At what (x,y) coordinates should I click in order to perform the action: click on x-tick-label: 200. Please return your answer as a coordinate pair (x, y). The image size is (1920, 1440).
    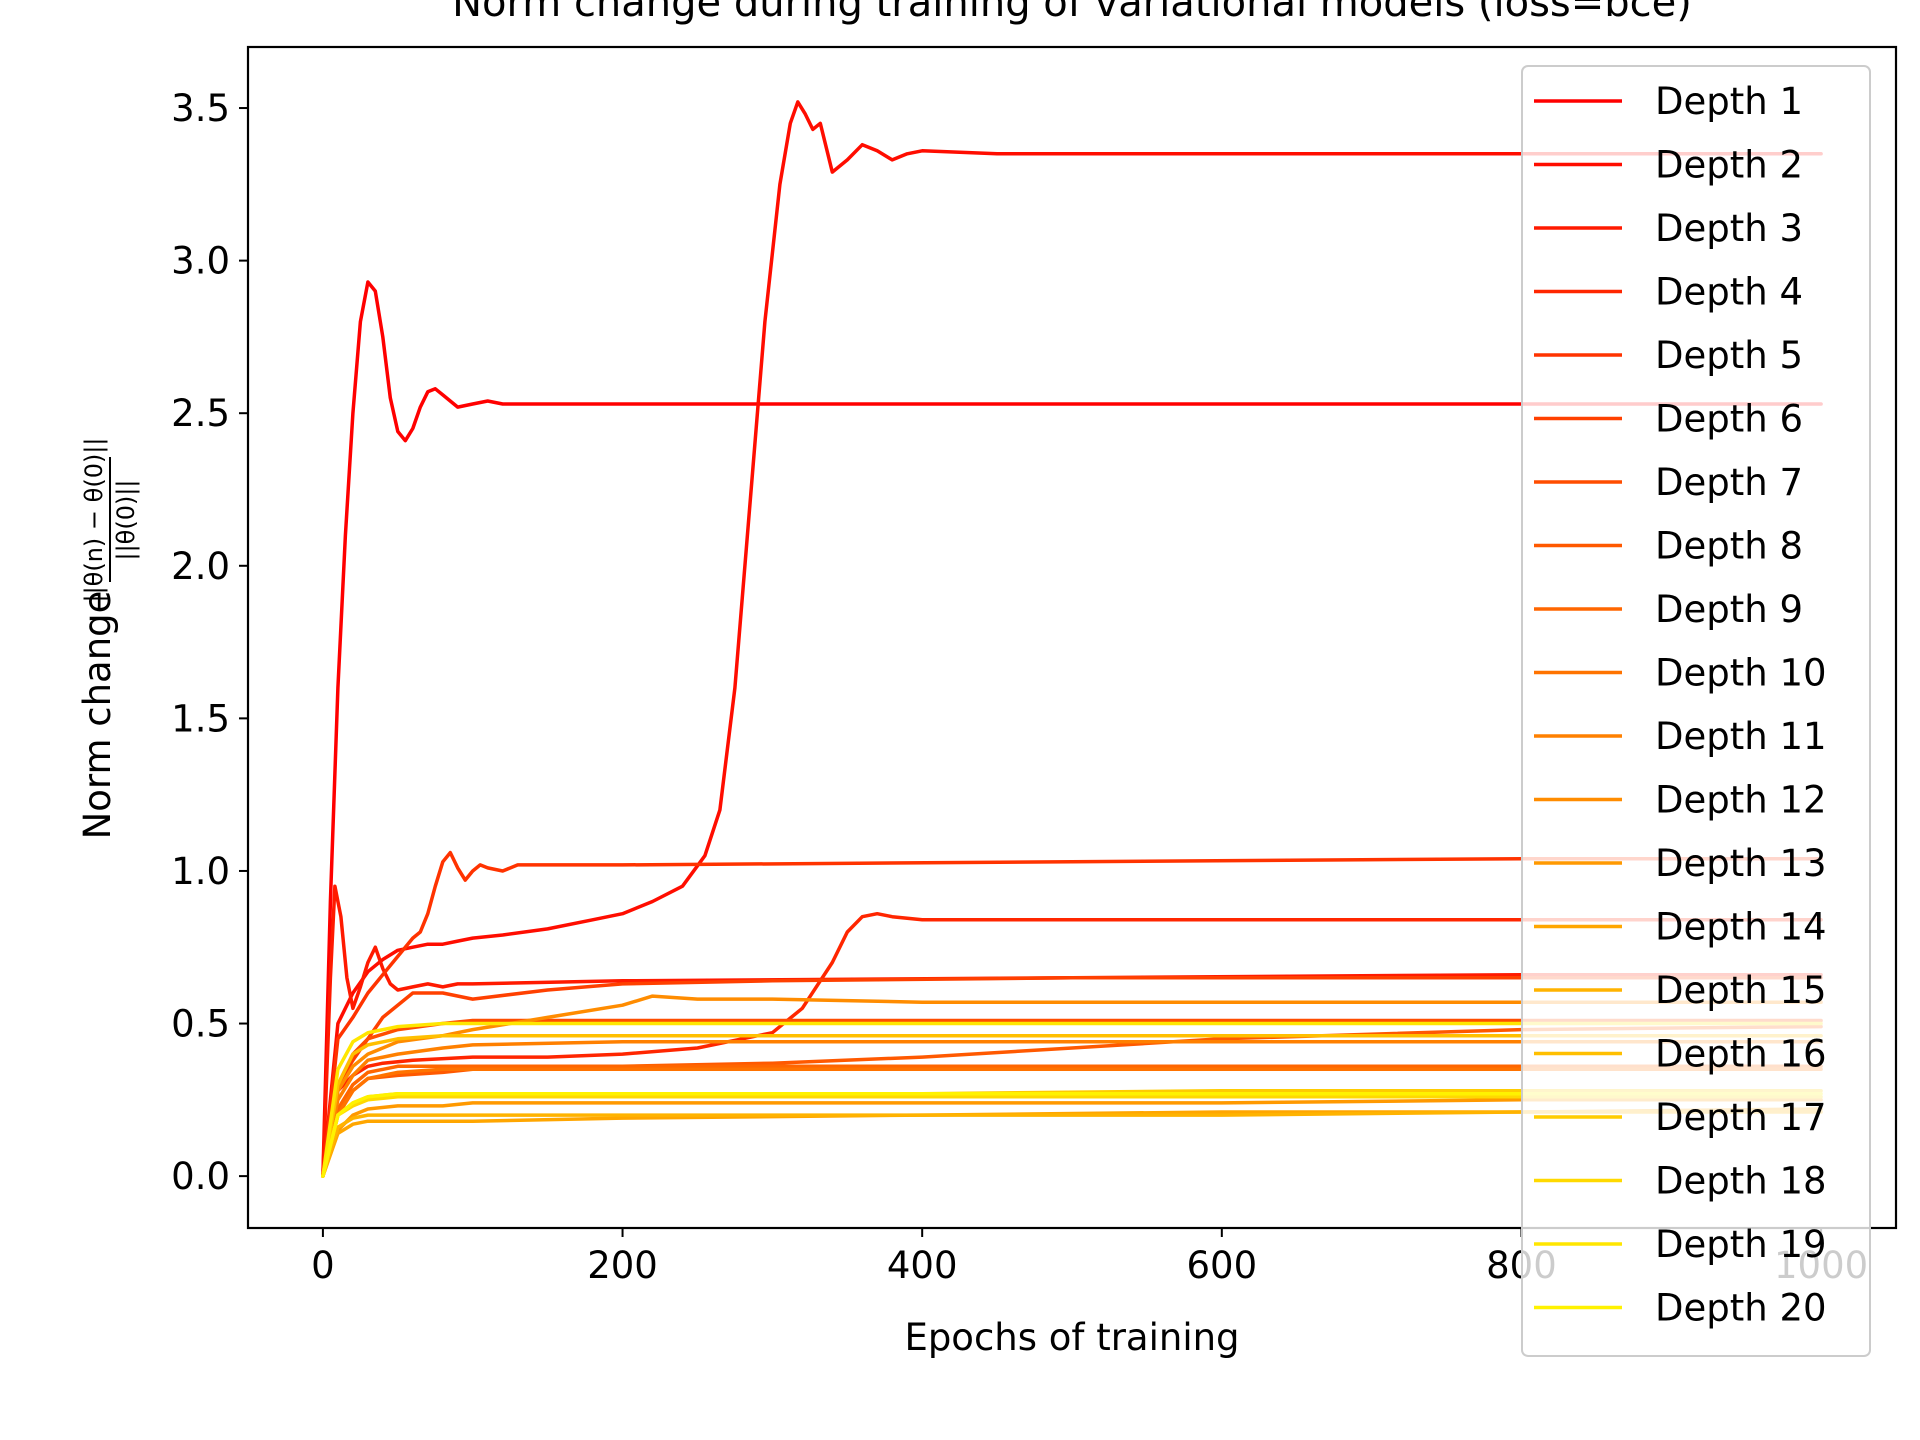
    Looking at the image, I should click on (622, 1265).